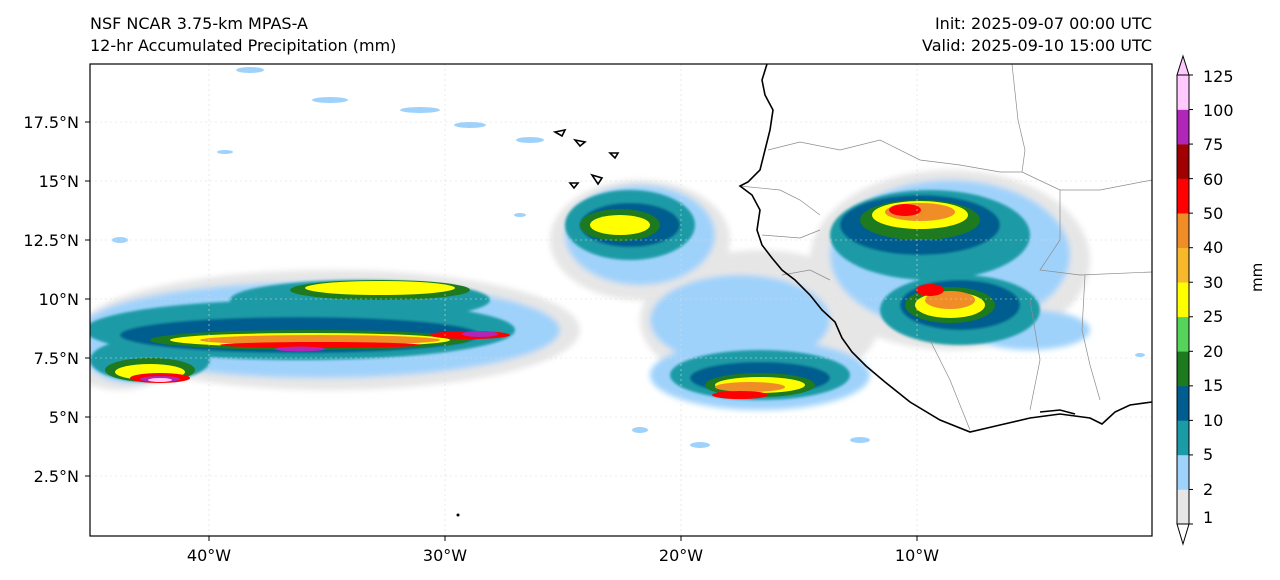 This screenshot has width=1280, height=580. I want to click on colorbar-label: 125, so click(1218, 76).